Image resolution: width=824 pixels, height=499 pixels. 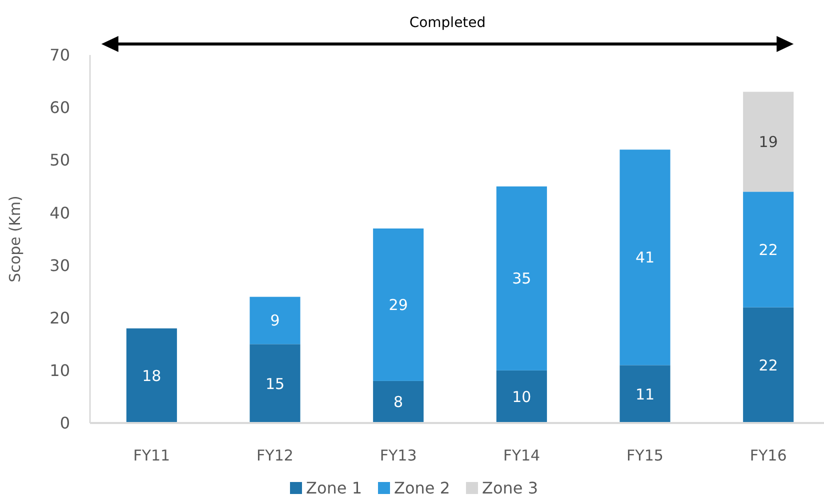 What do you see at coordinates (15, 239) in the screenshot?
I see `y-axis-title: Scope (Km)` at bounding box center [15, 239].